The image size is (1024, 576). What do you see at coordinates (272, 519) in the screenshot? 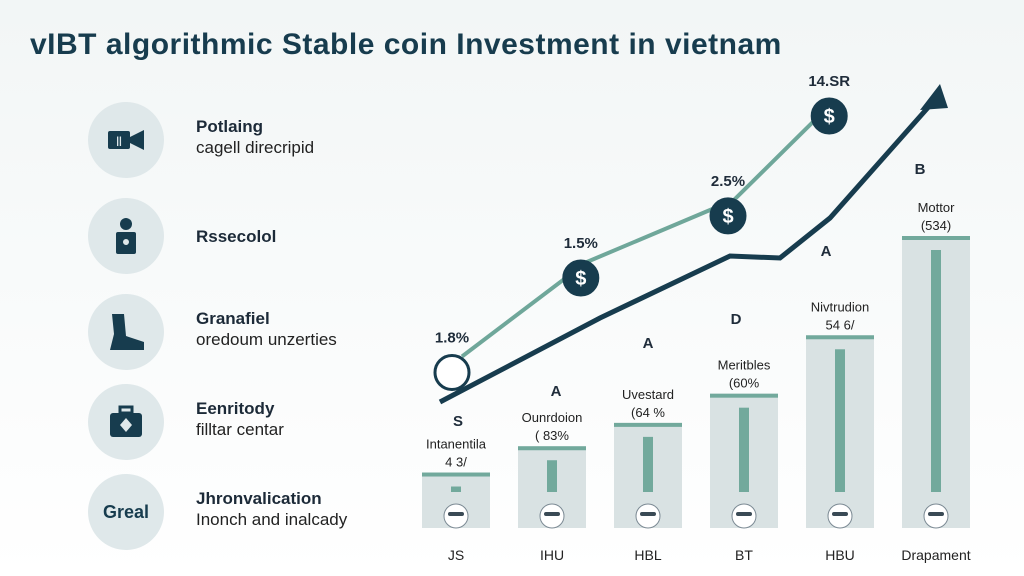
I see `feature-desc: Inonch and inalcady` at bounding box center [272, 519].